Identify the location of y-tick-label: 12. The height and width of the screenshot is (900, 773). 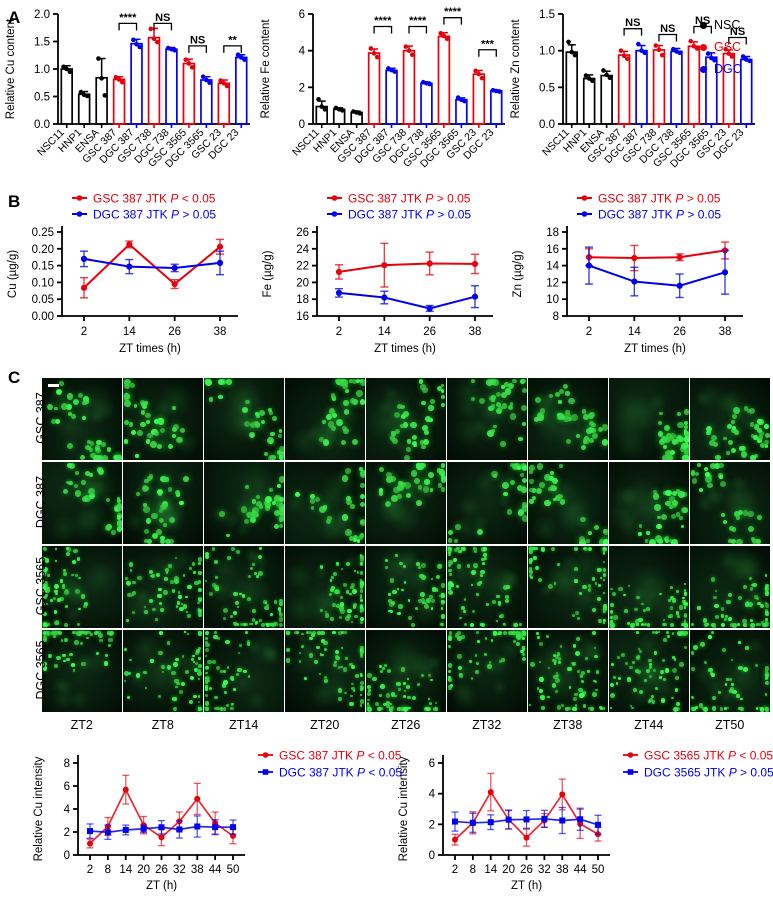
(552, 283).